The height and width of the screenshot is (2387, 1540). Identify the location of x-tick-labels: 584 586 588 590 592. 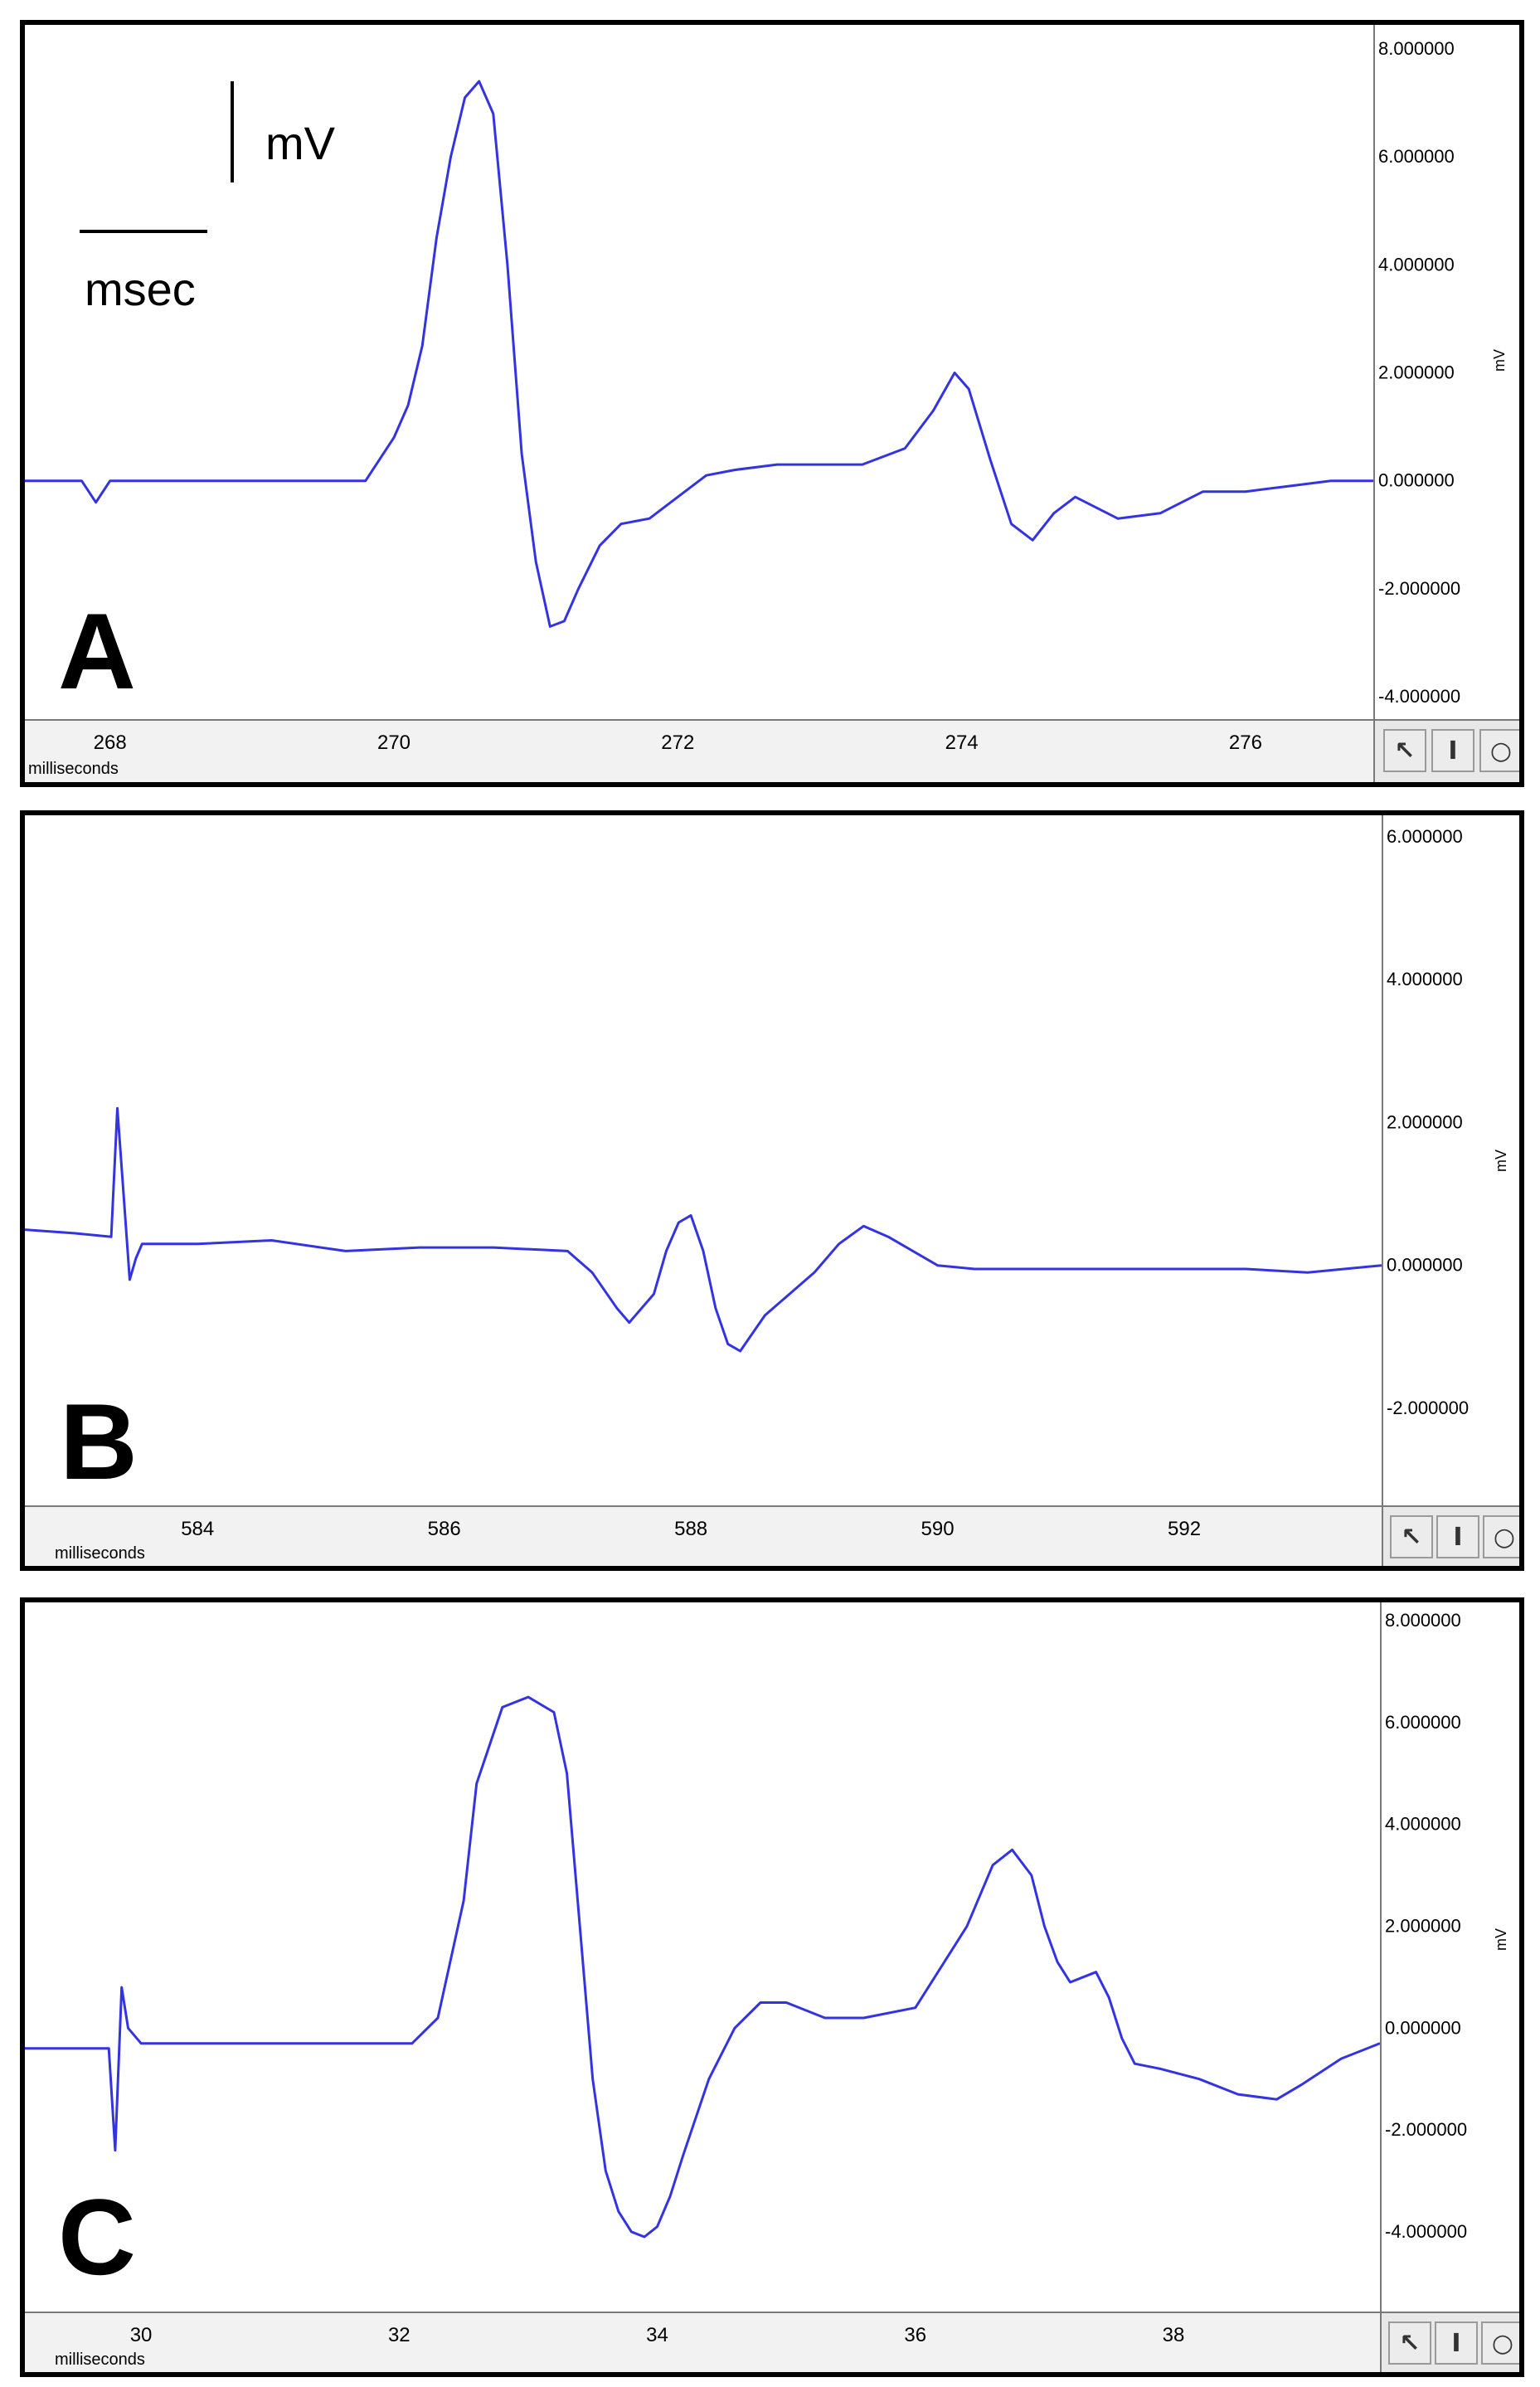
(691, 1529).